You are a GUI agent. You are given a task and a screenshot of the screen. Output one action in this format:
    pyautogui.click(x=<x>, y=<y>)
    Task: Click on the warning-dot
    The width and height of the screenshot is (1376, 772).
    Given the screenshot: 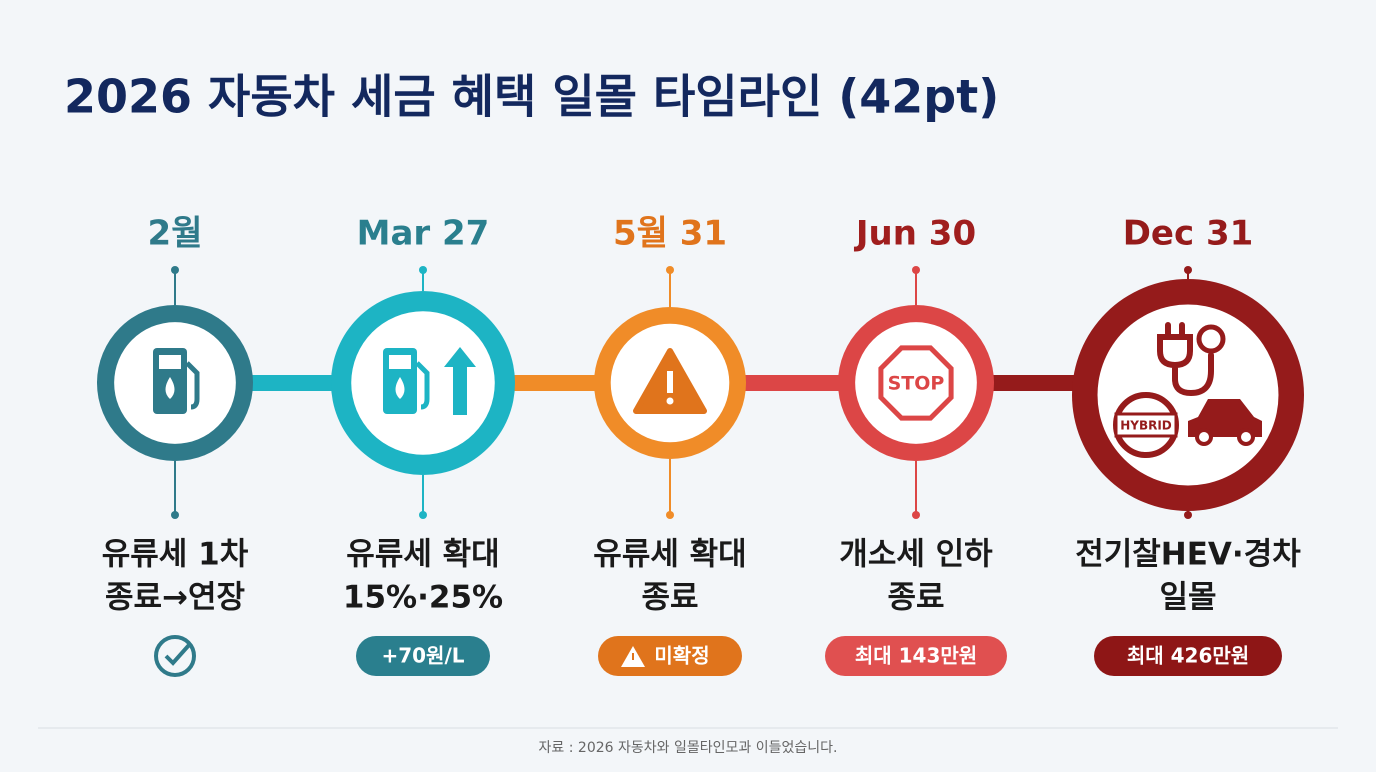 What is the action you would take?
    pyautogui.click(x=670, y=401)
    